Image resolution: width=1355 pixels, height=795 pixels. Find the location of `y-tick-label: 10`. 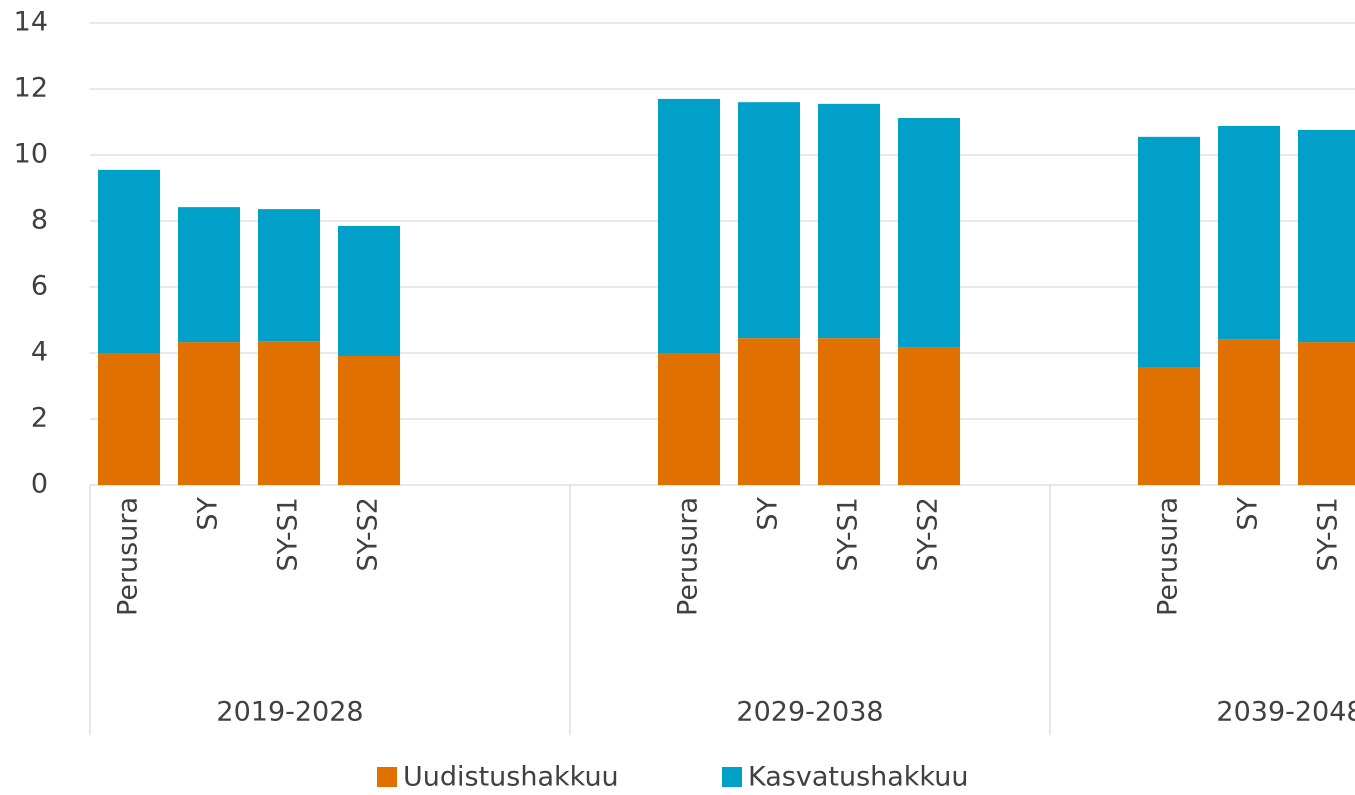

y-tick-label: 10 is located at coordinates (31, 154).